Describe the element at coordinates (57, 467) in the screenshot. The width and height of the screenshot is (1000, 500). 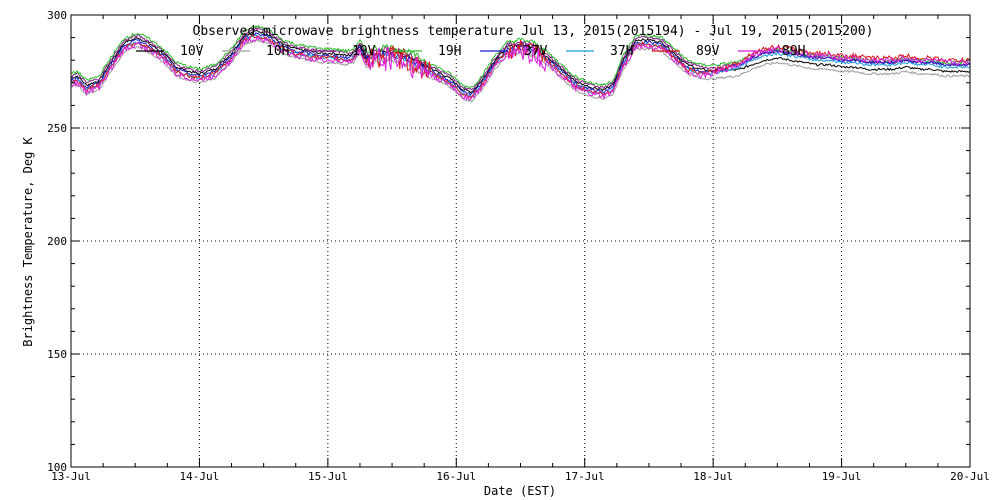
I see `y-tick-label: 100` at that location.